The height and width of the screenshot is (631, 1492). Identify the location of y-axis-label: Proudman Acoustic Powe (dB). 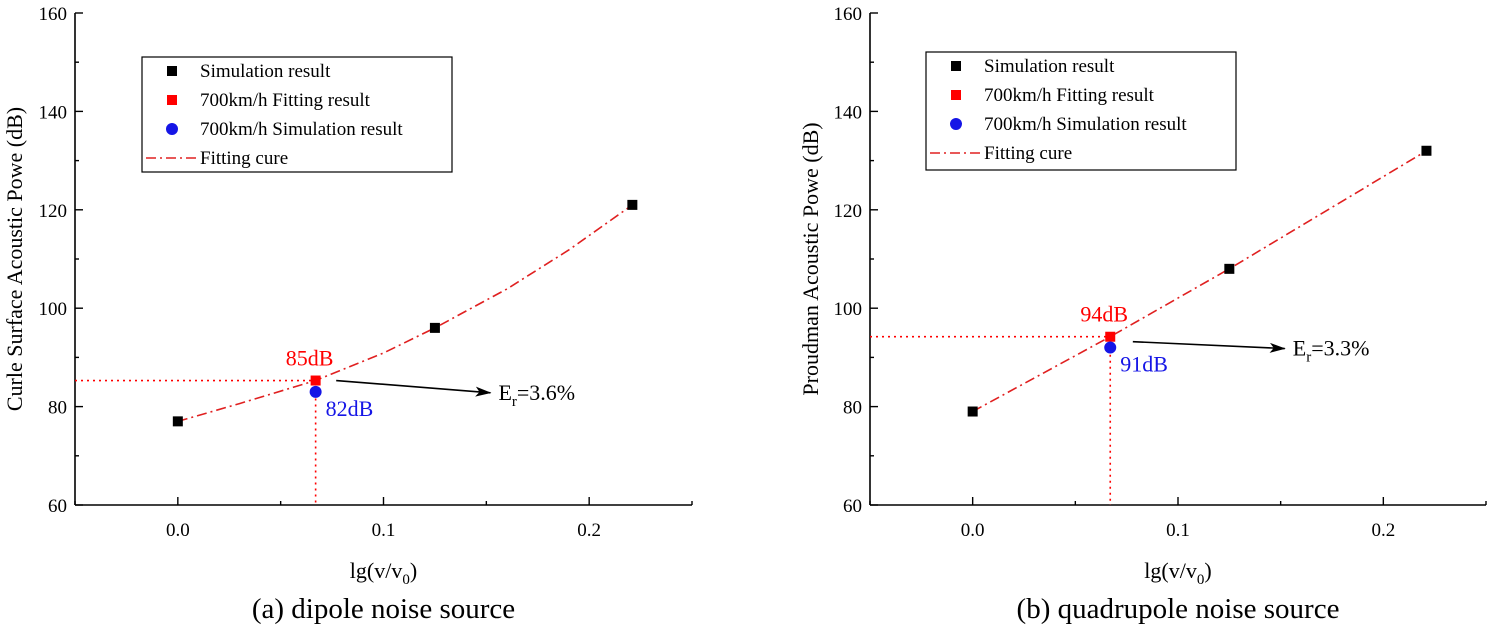
(810, 258).